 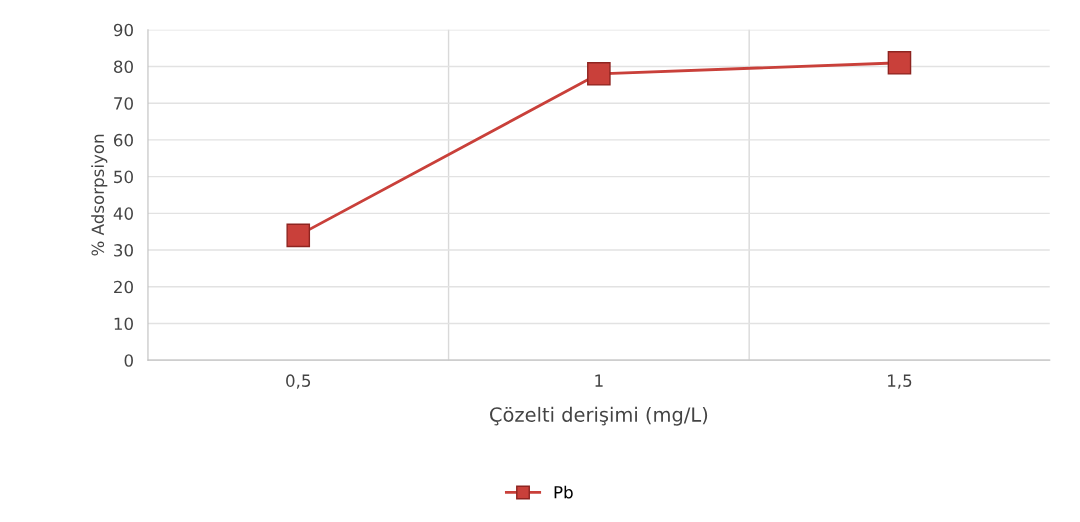 What do you see at coordinates (123, 67) in the screenshot?
I see `y-tick-label: 80` at bounding box center [123, 67].